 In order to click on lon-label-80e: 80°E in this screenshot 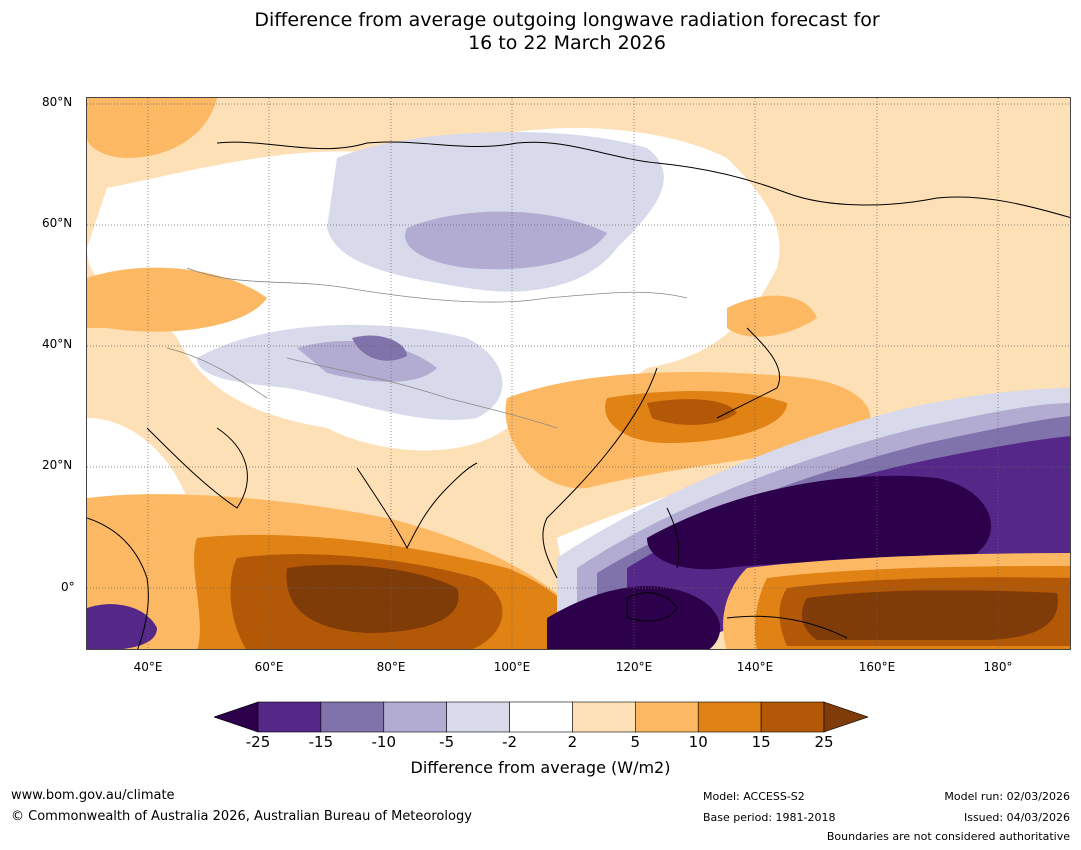, I will do `click(391, 667)`.